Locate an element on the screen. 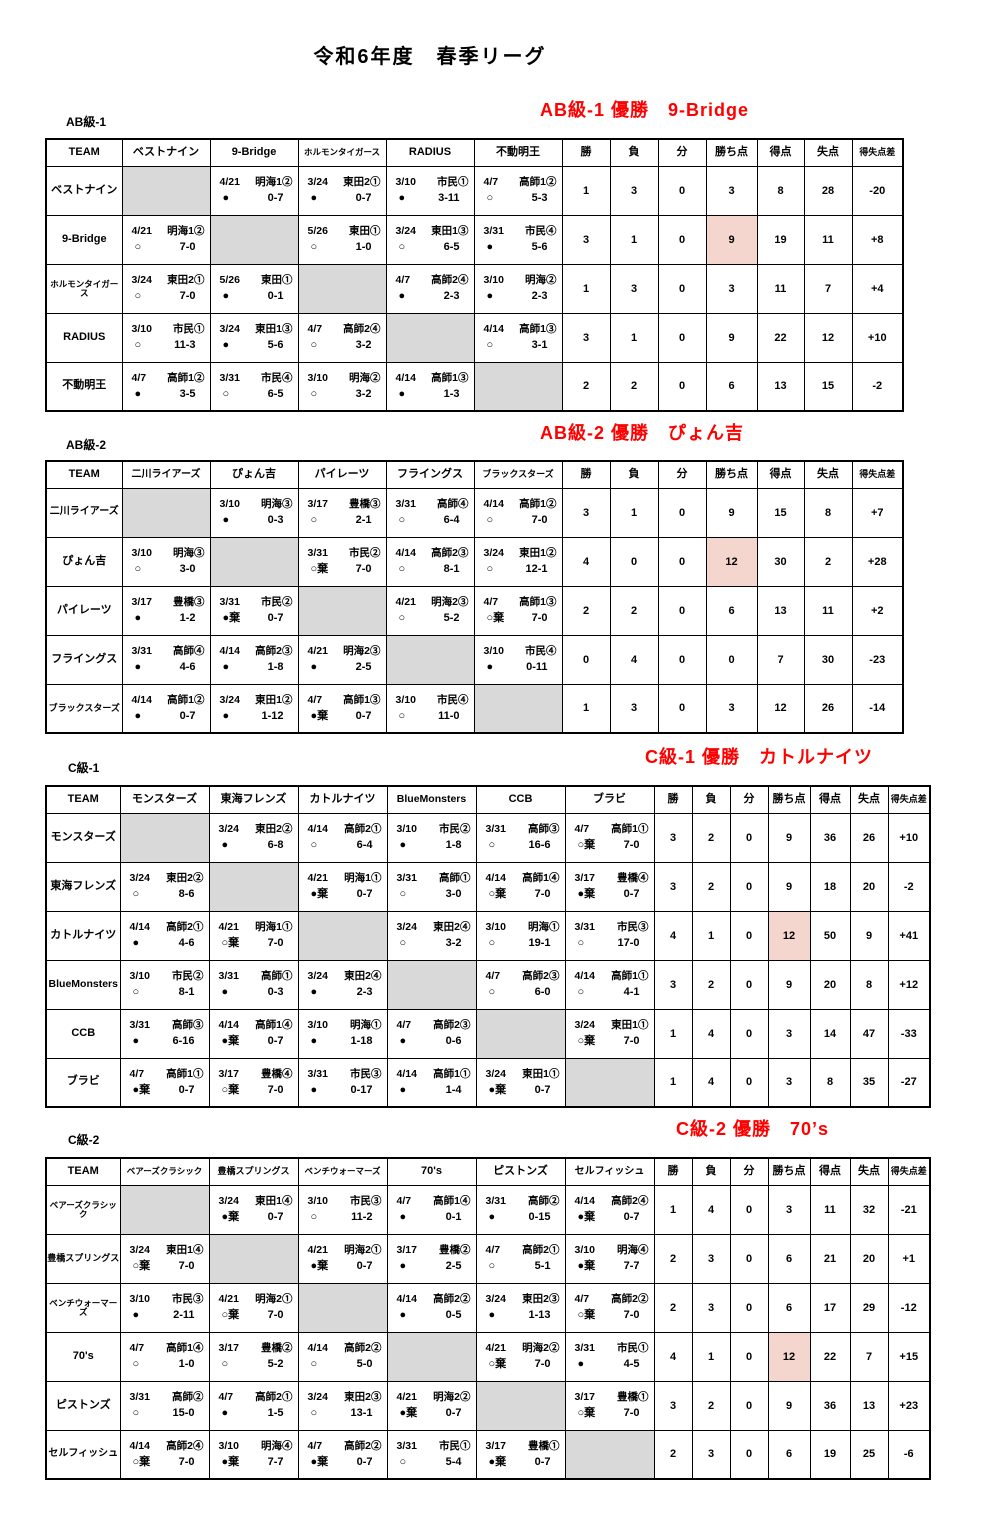  match-score: 12-1 is located at coordinates (536, 569).